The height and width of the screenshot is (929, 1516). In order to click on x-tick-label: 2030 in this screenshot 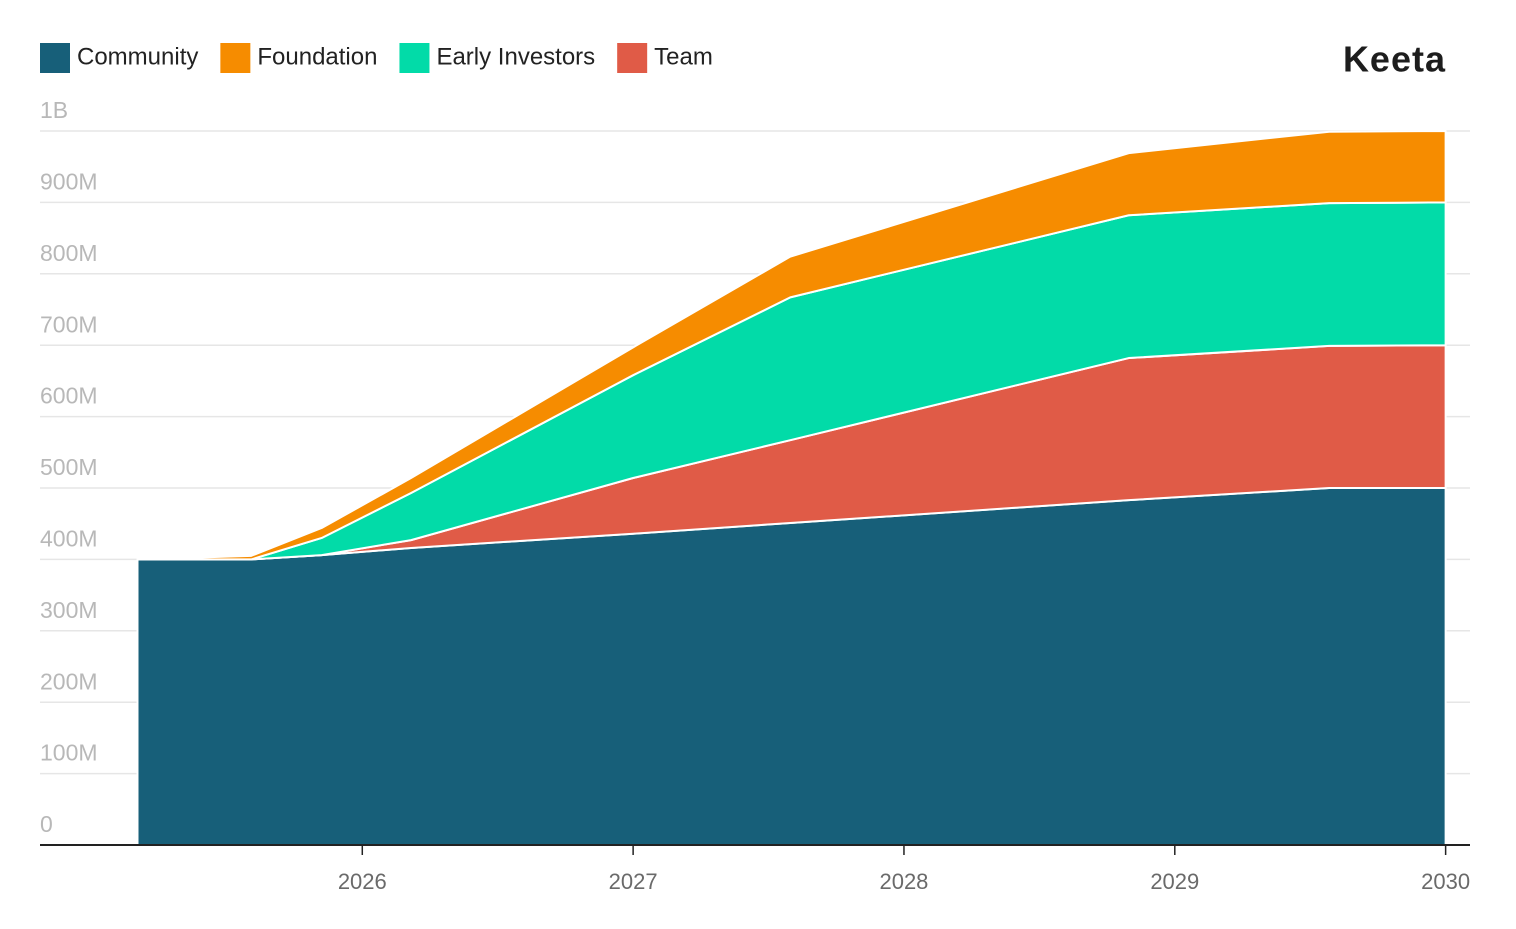, I will do `click(1445, 881)`.